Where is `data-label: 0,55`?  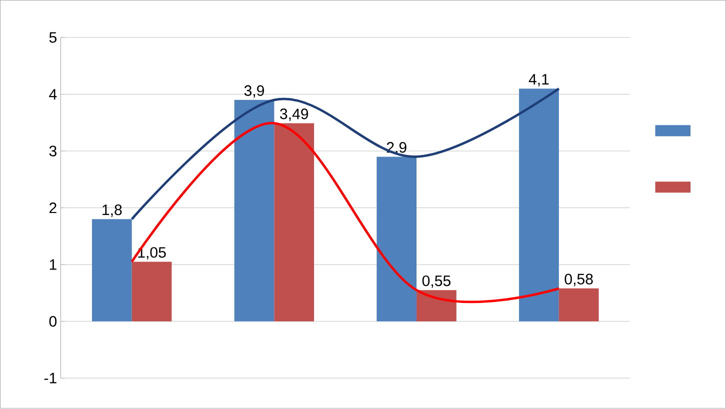
data-label: 0,55 is located at coordinates (436, 282).